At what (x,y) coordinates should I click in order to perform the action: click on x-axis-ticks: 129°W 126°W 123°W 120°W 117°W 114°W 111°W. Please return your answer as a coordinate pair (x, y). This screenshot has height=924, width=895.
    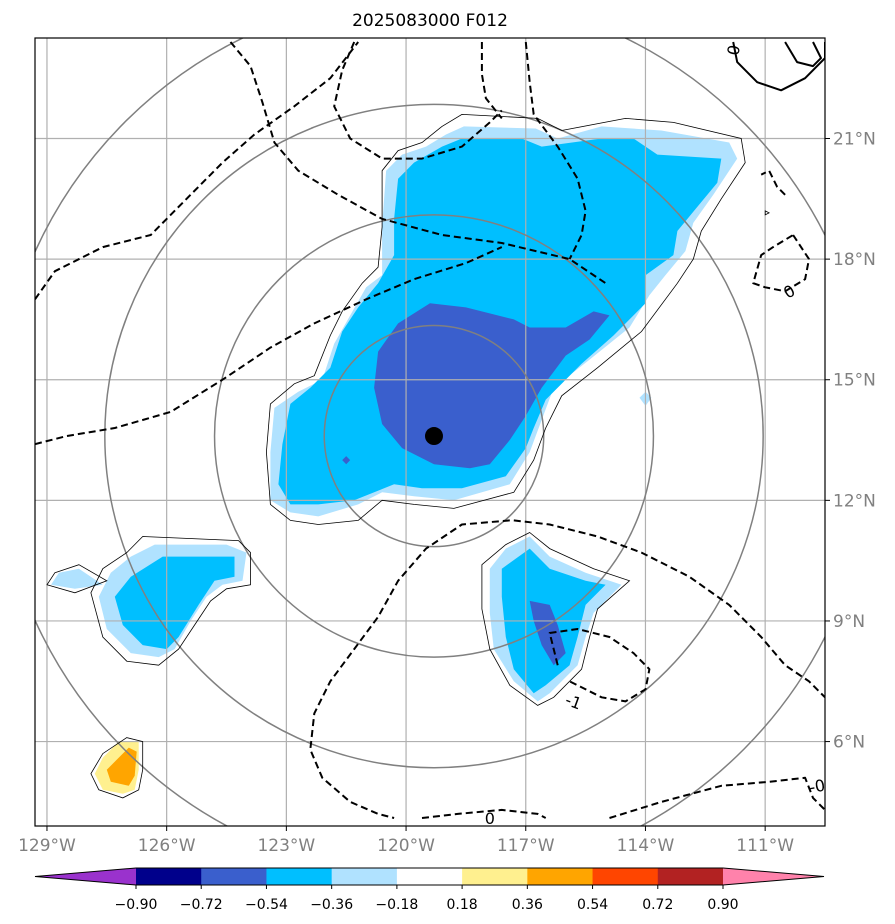
    Looking at the image, I should click on (406, 841).